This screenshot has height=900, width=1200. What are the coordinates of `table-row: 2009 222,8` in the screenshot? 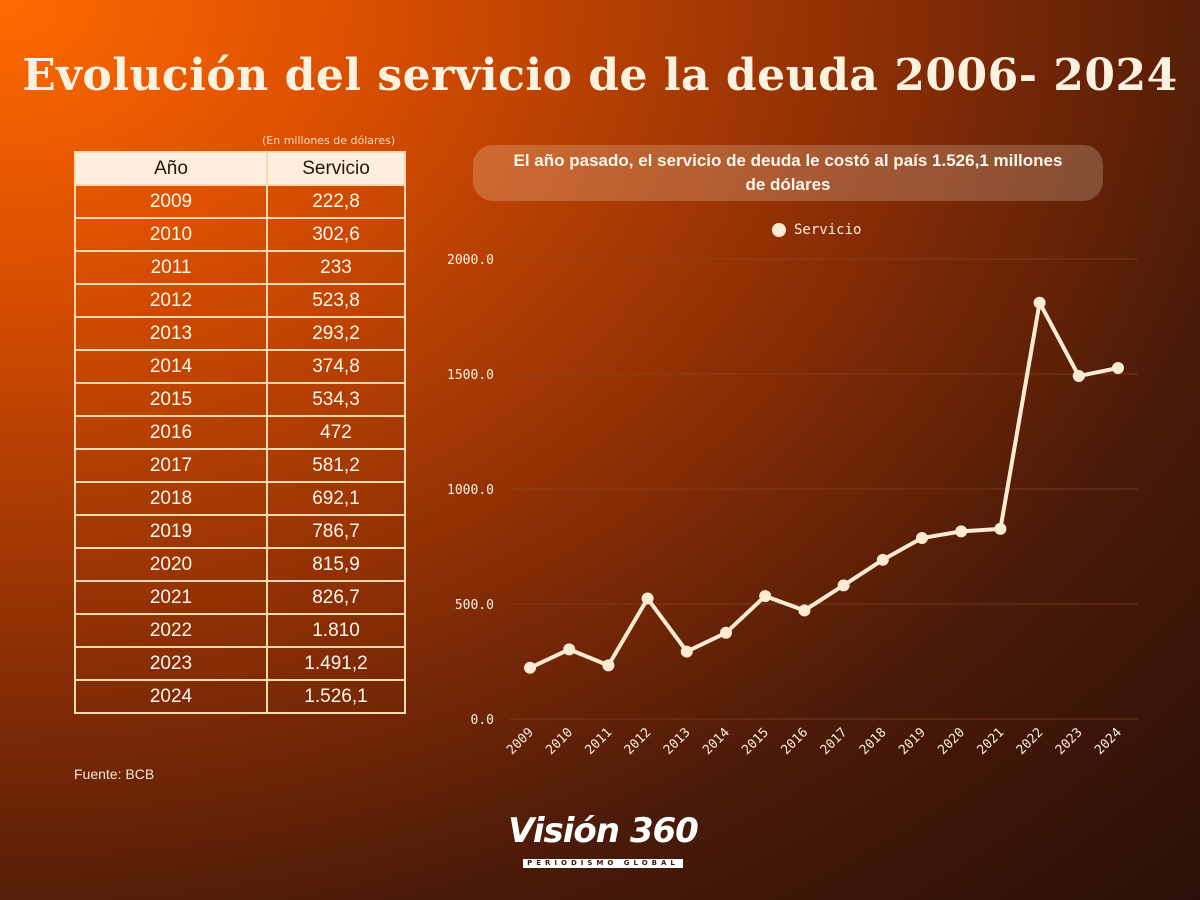 It's located at (240, 201).